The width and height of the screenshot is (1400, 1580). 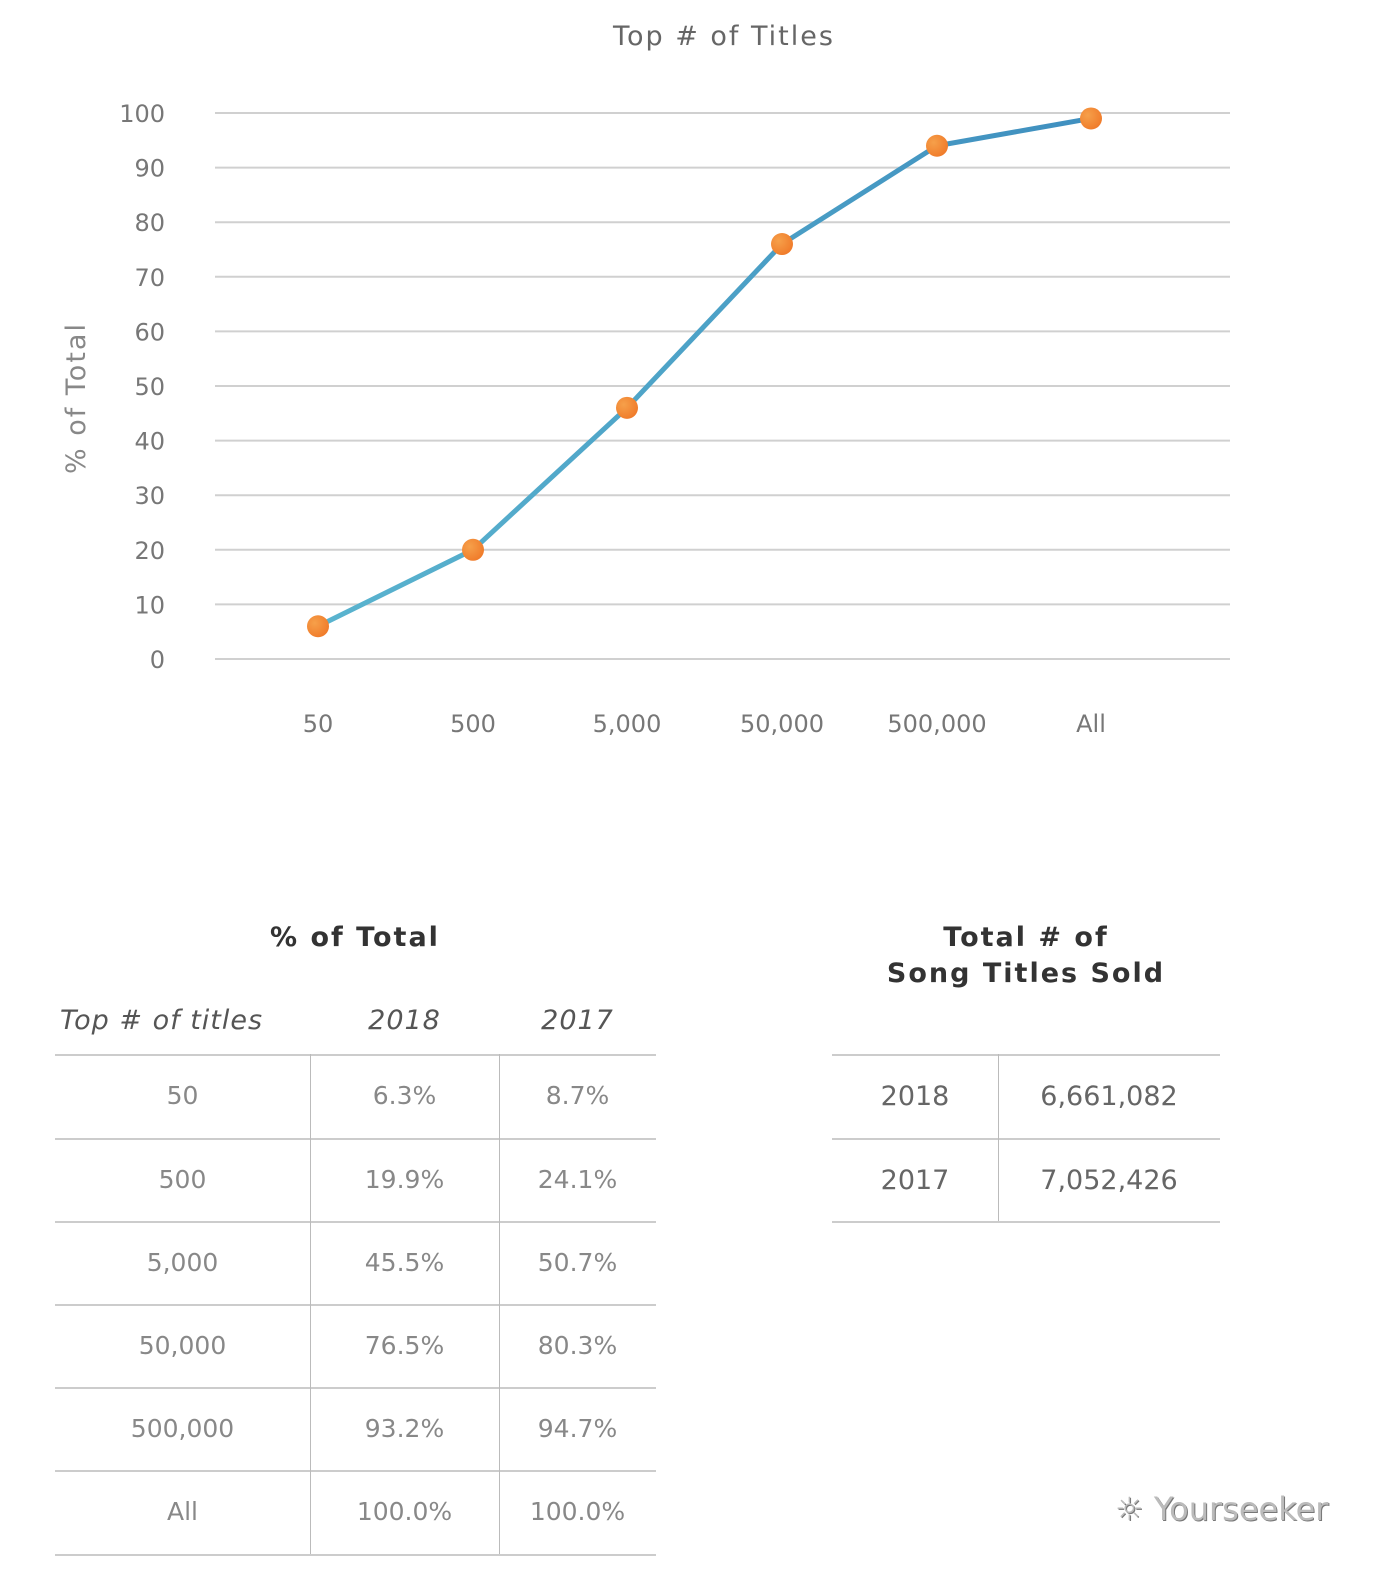 What do you see at coordinates (149, 169) in the screenshot?
I see `y-tick-label: 90` at bounding box center [149, 169].